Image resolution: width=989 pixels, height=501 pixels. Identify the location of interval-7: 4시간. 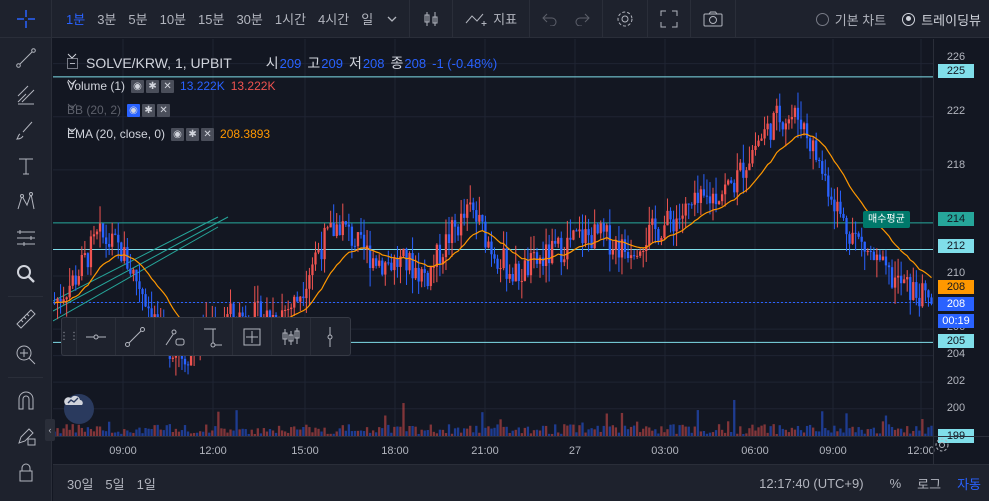
(334, 19).